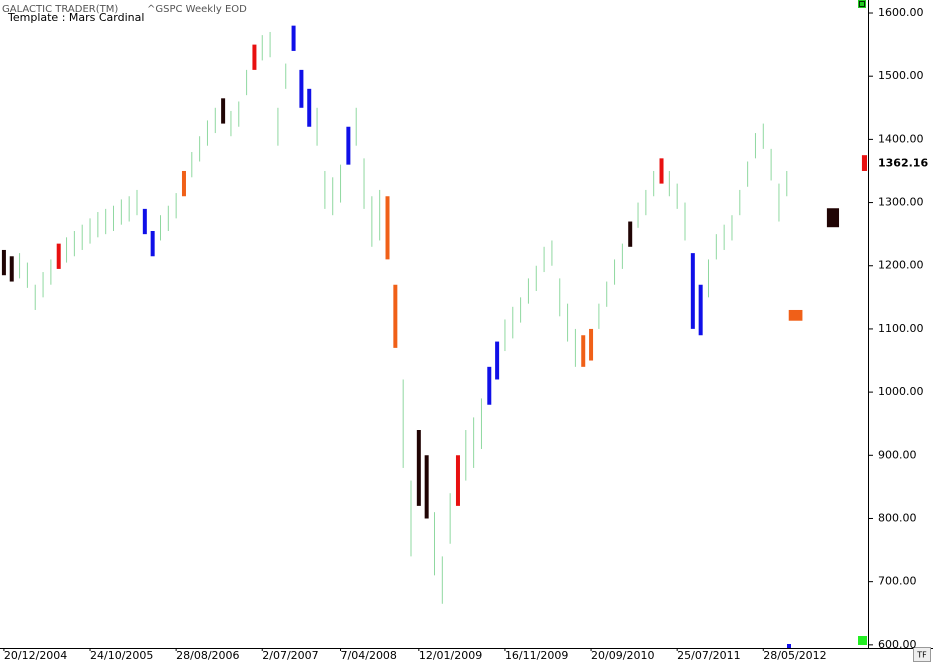 The width and height of the screenshot is (933, 663). Describe the element at coordinates (901, 391) in the screenshot. I see `y-tick-label: 1000.00` at that location.